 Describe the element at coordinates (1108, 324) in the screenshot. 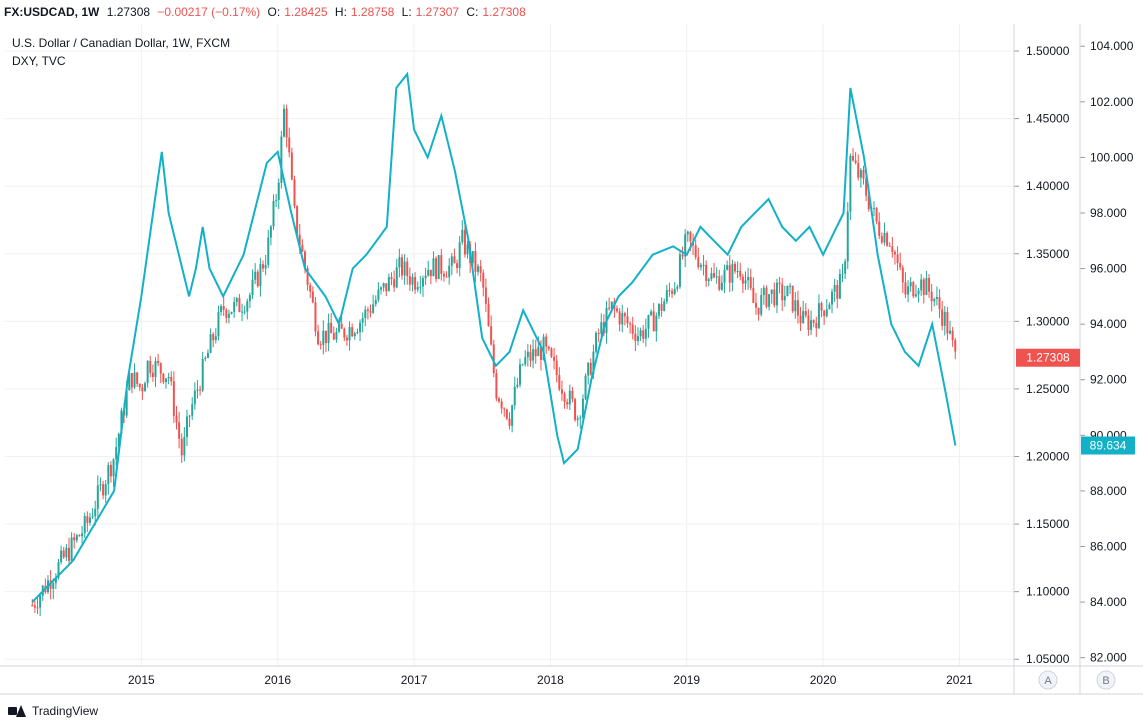

I see `far-axis-label: 94.000` at that location.